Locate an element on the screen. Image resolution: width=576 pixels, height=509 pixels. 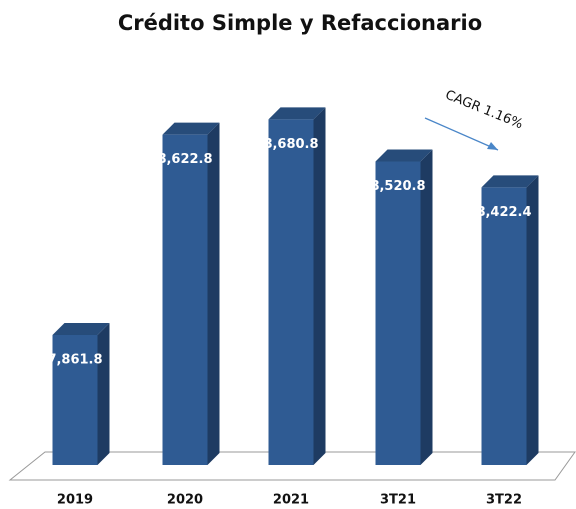
value-label: 8,680.8 is located at coordinates (290, 144).